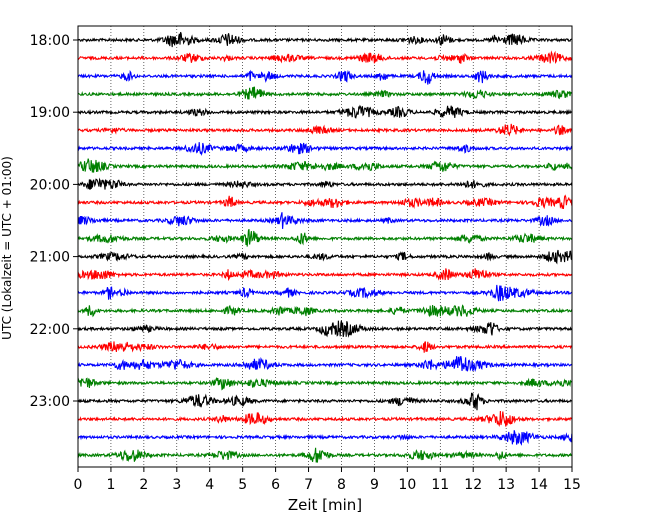 This screenshot has height=520, width=650. Describe the element at coordinates (7, 248) in the screenshot. I see `y-axis-label: UTC (Lokalzeit = UTC + 01:00)` at that location.